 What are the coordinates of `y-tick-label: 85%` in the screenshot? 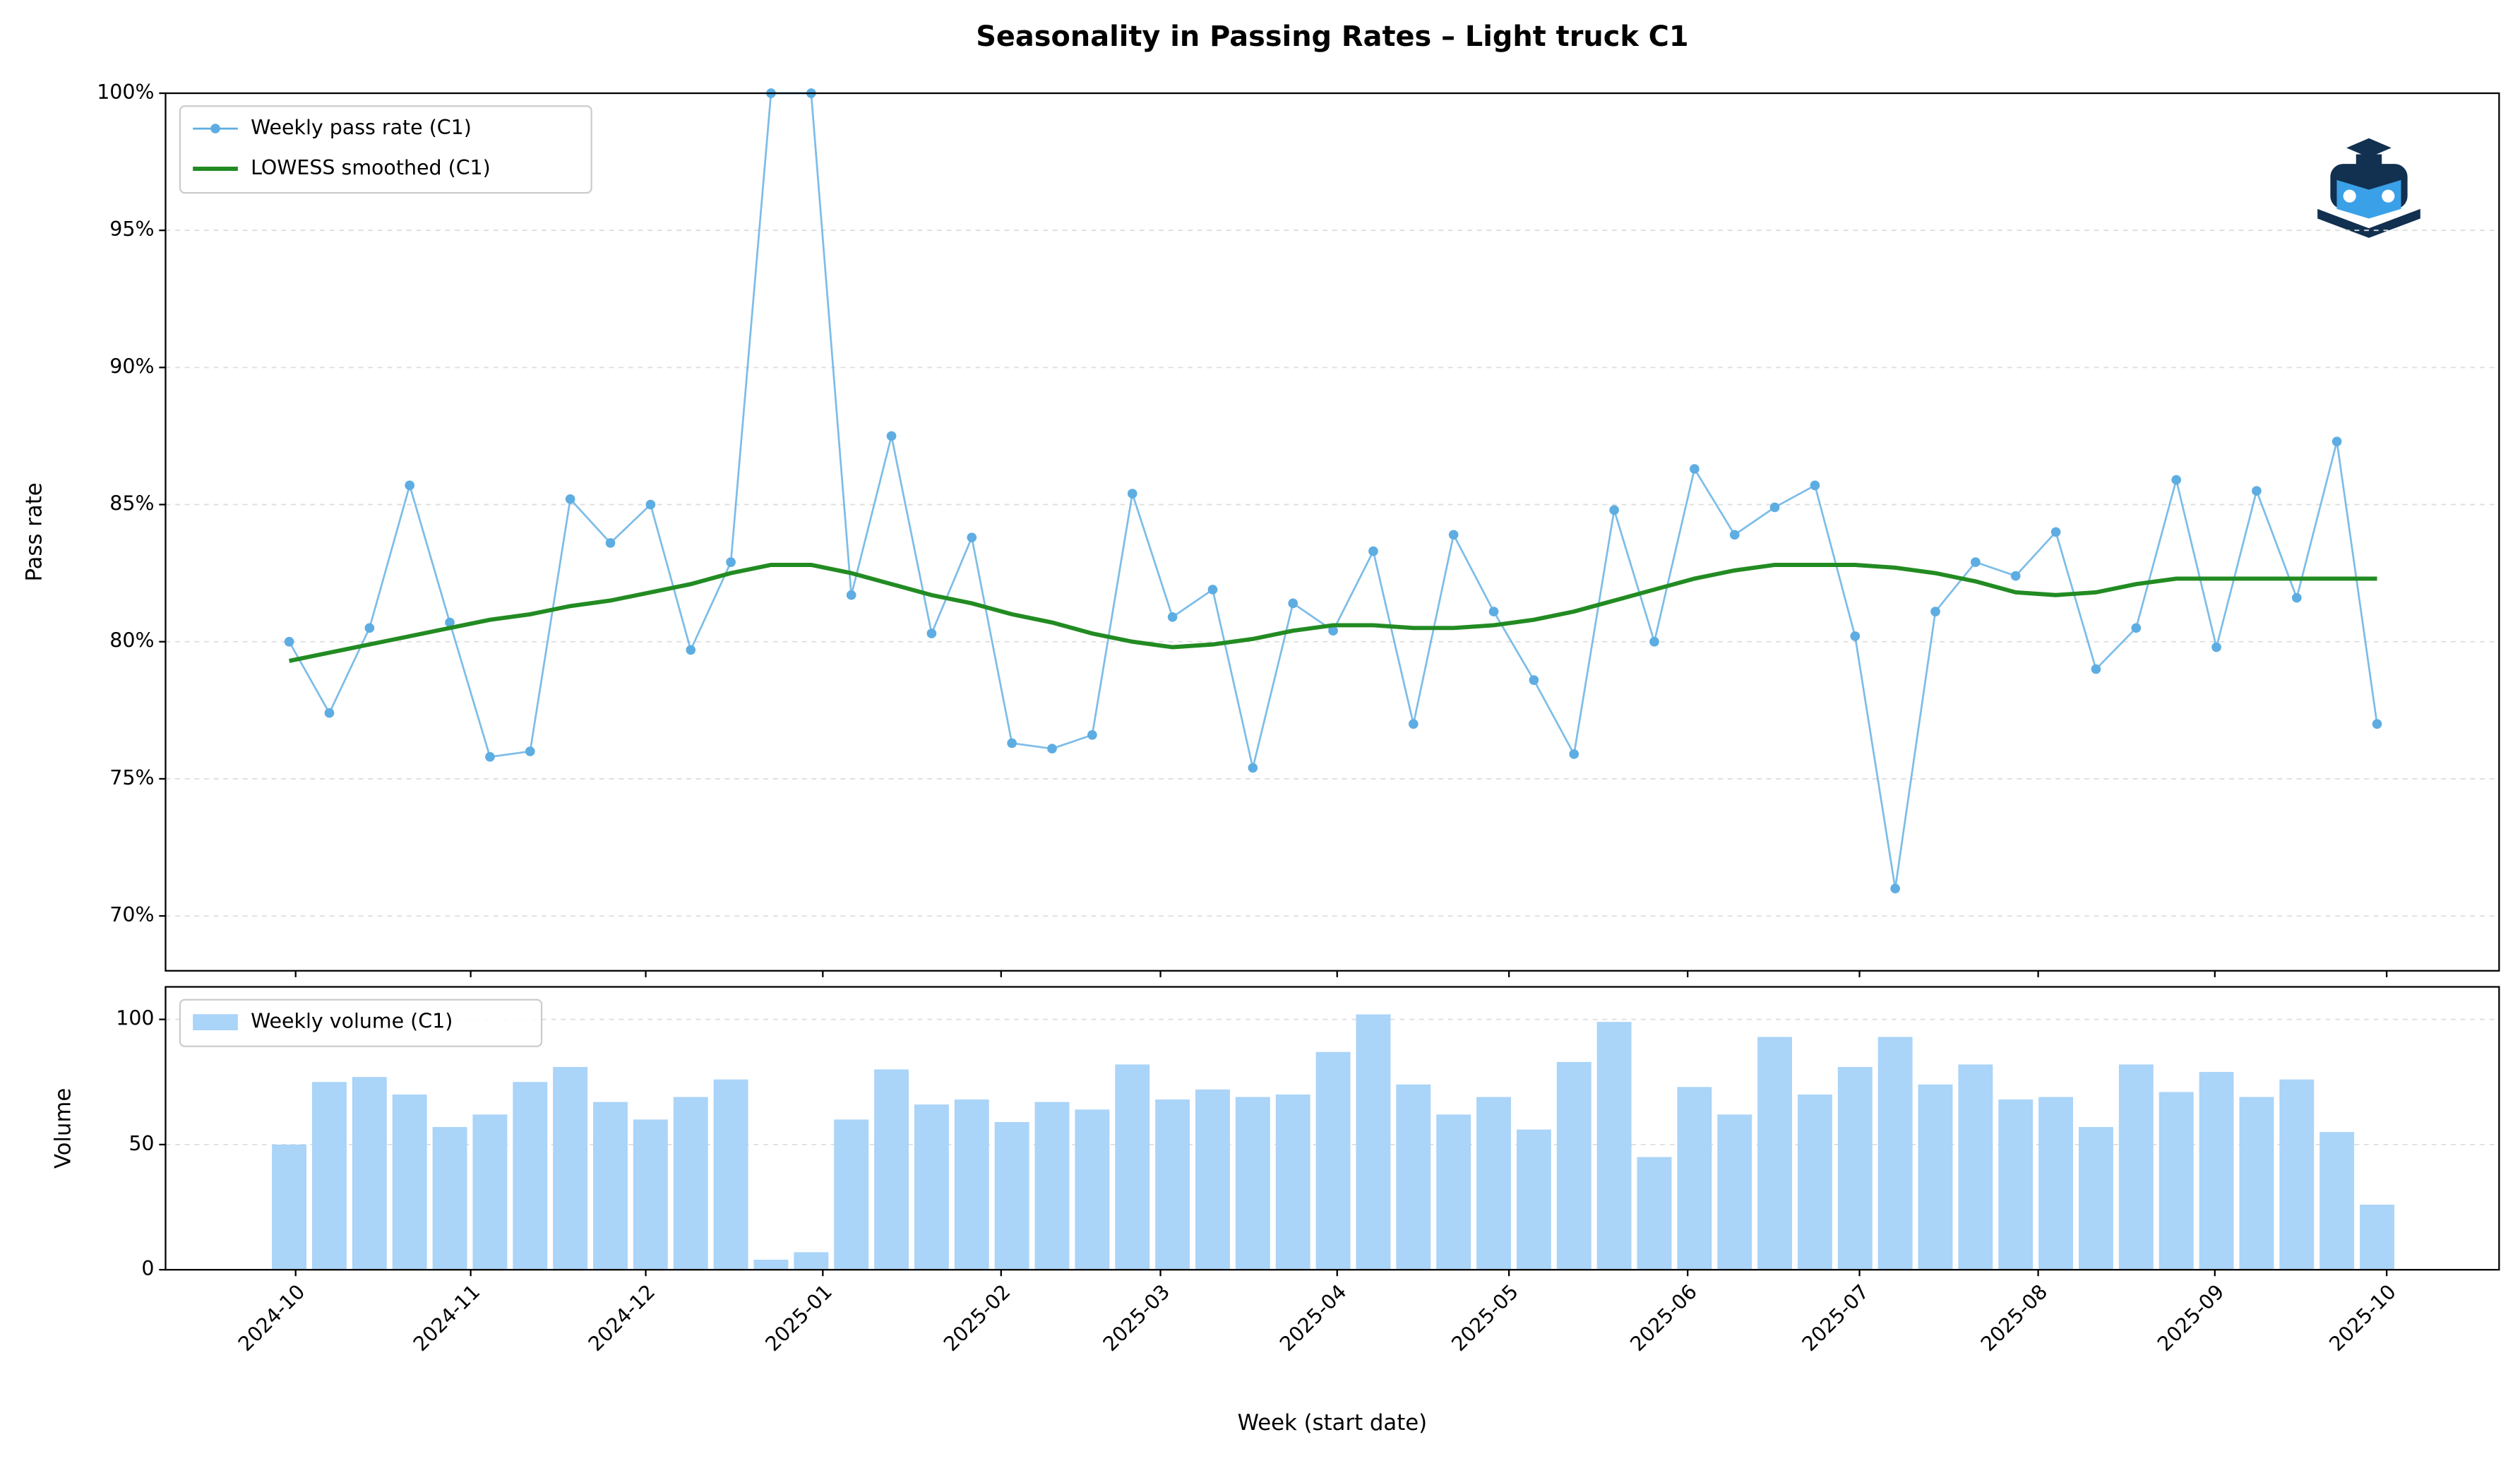 It's located at (132, 503).